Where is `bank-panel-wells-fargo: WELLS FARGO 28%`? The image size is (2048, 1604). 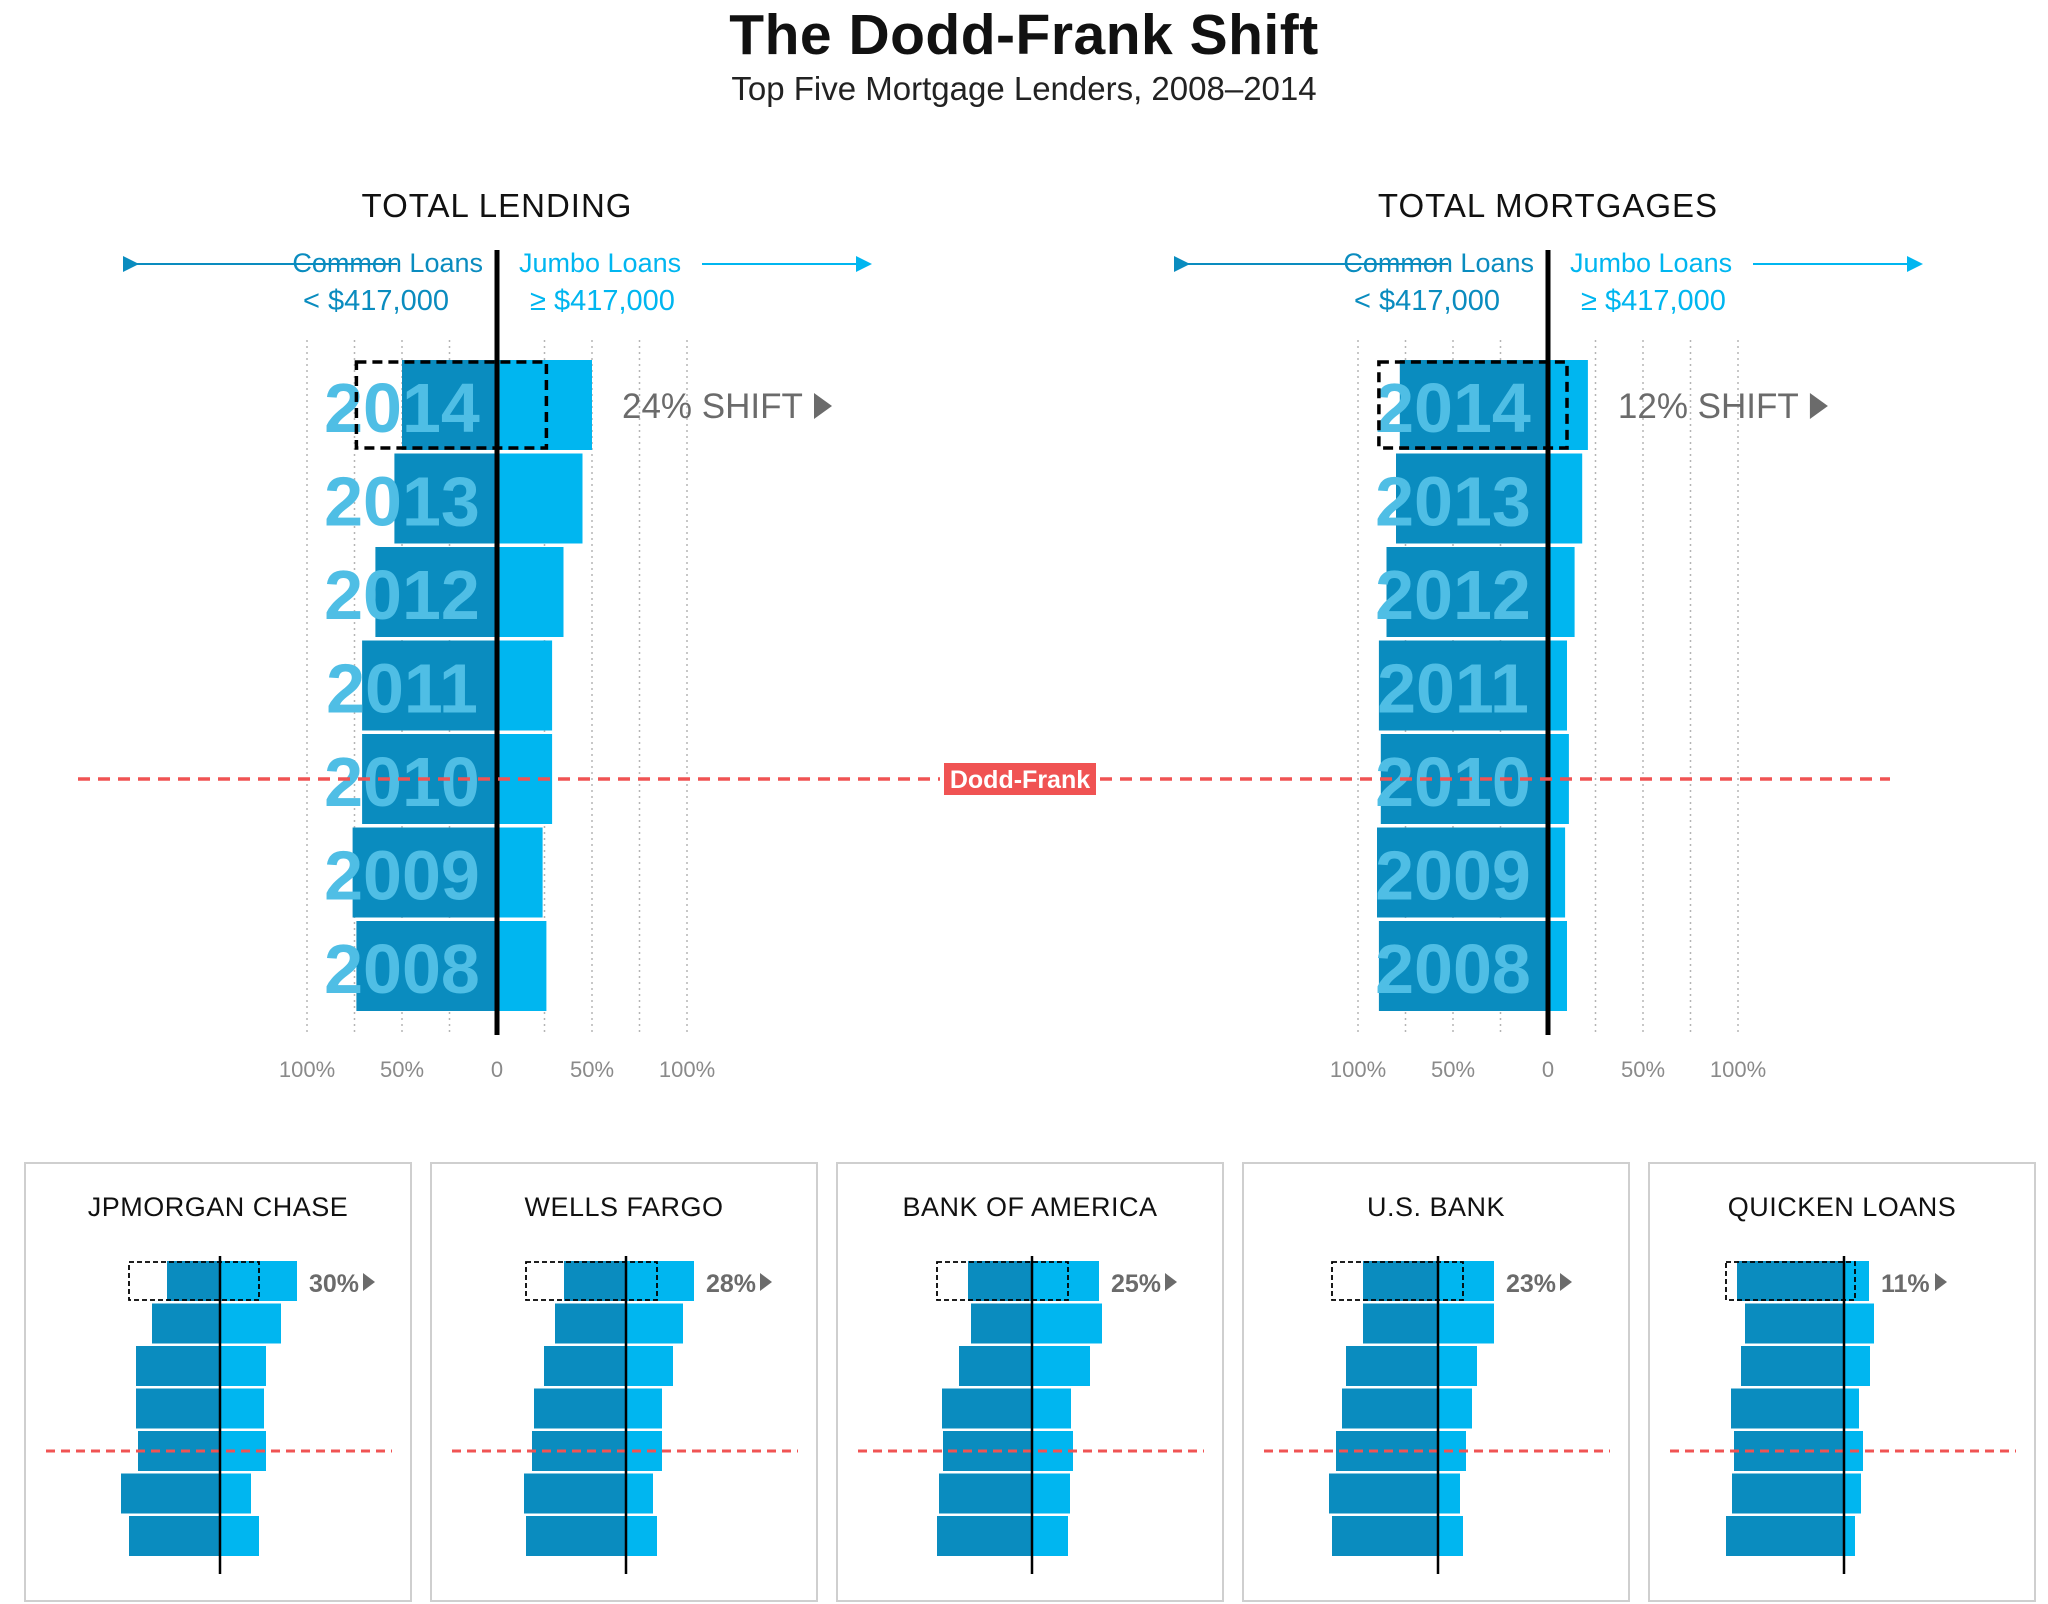 bank-panel-wells-fargo: WELLS FARGO 28% is located at coordinates (624, 1382).